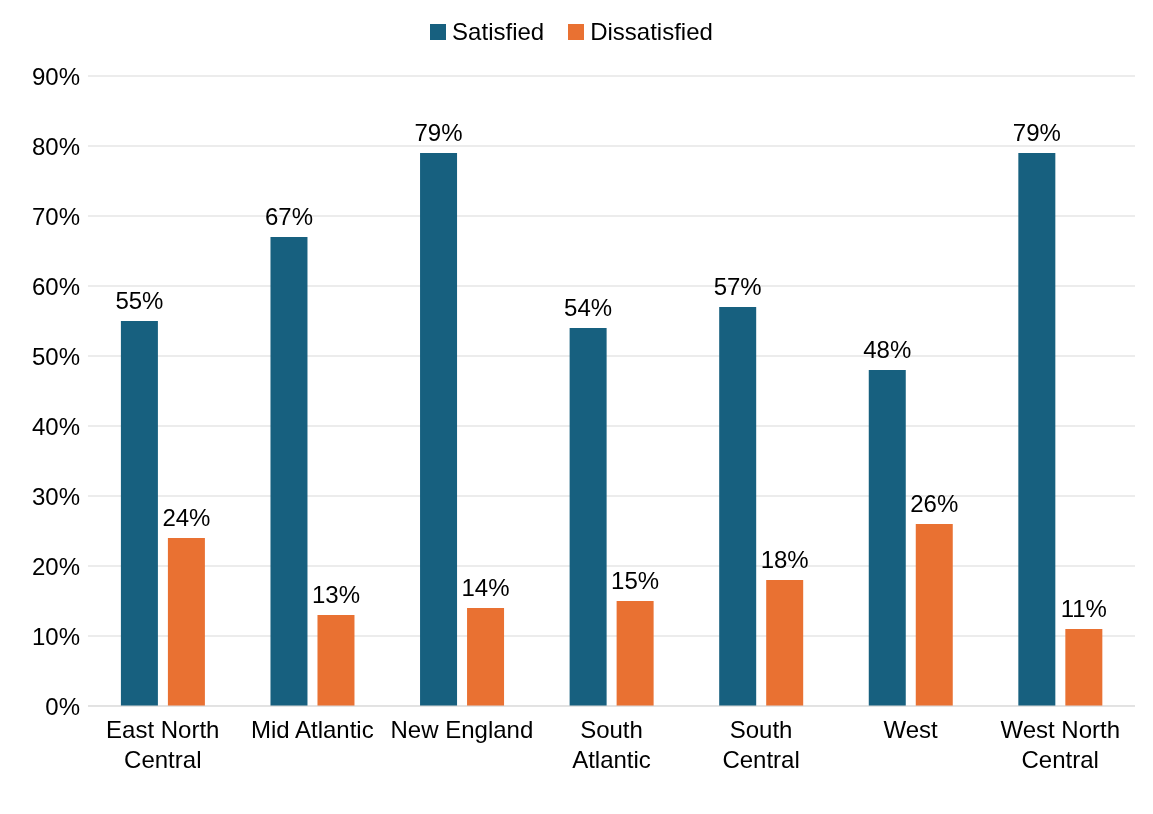  I want to click on y-tick-label: 90%, so click(55, 76).